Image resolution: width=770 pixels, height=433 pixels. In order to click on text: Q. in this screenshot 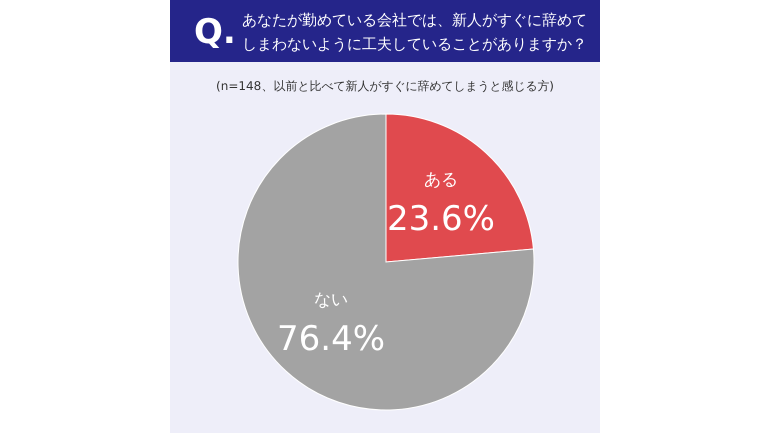, I will do `click(215, 32)`.